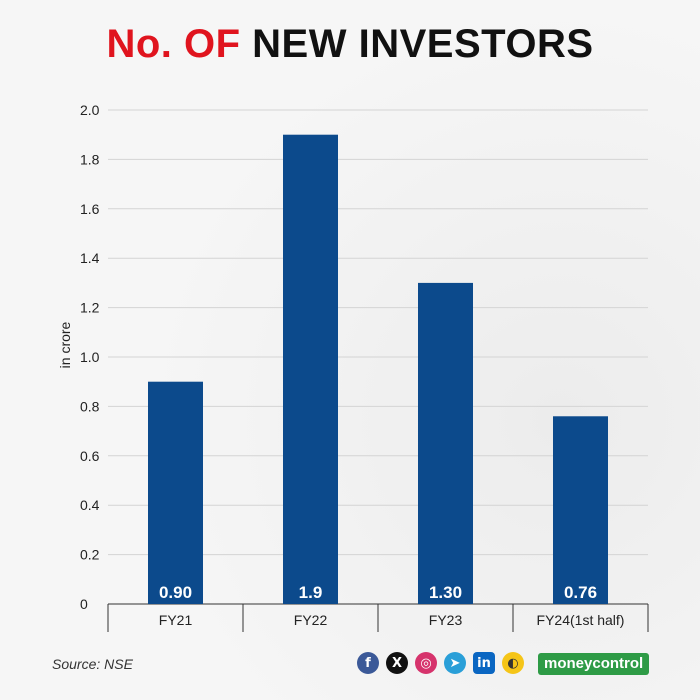 The image size is (700, 700). Describe the element at coordinates (90, 505) in the screenshot. I see `y-tick-label: 0.4` at that location.